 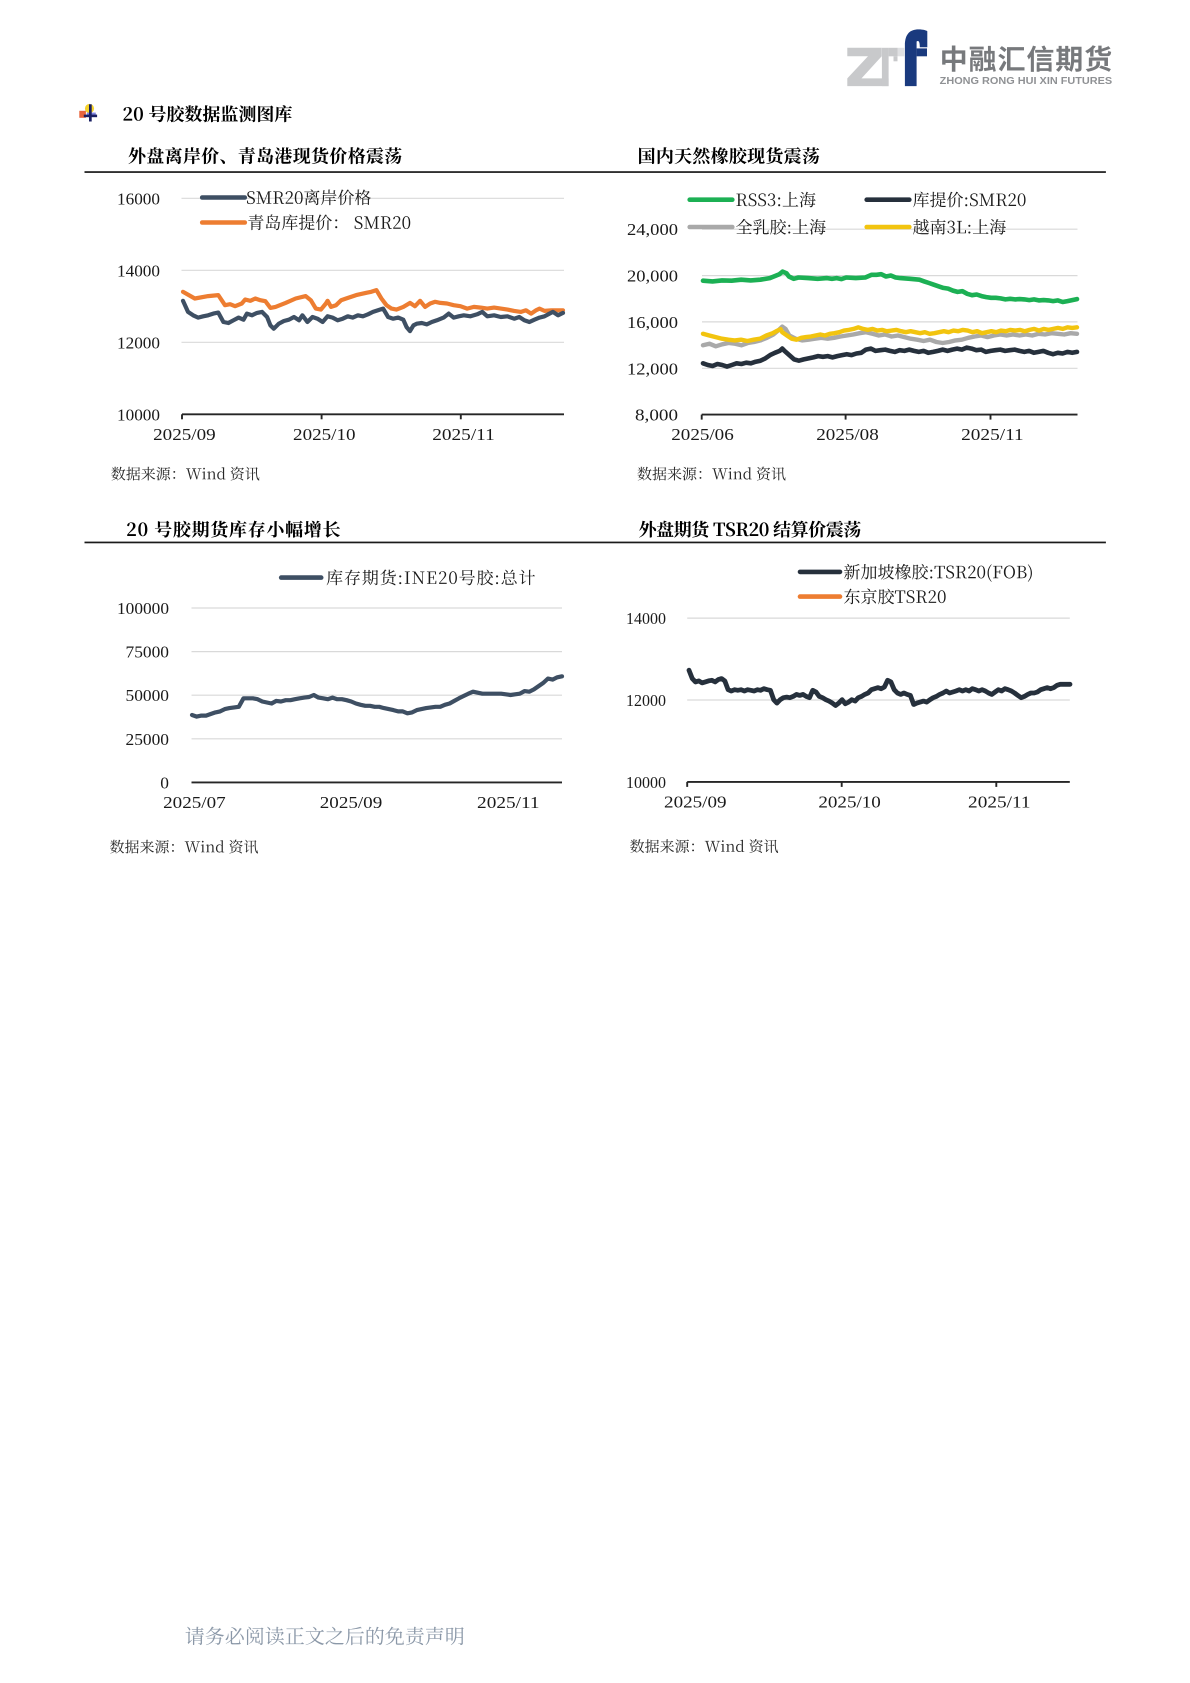 What do you see at coordinates (652, 368) in the screenshot?
I see `svg-text: 12,000` at bounding box center [652, 368].